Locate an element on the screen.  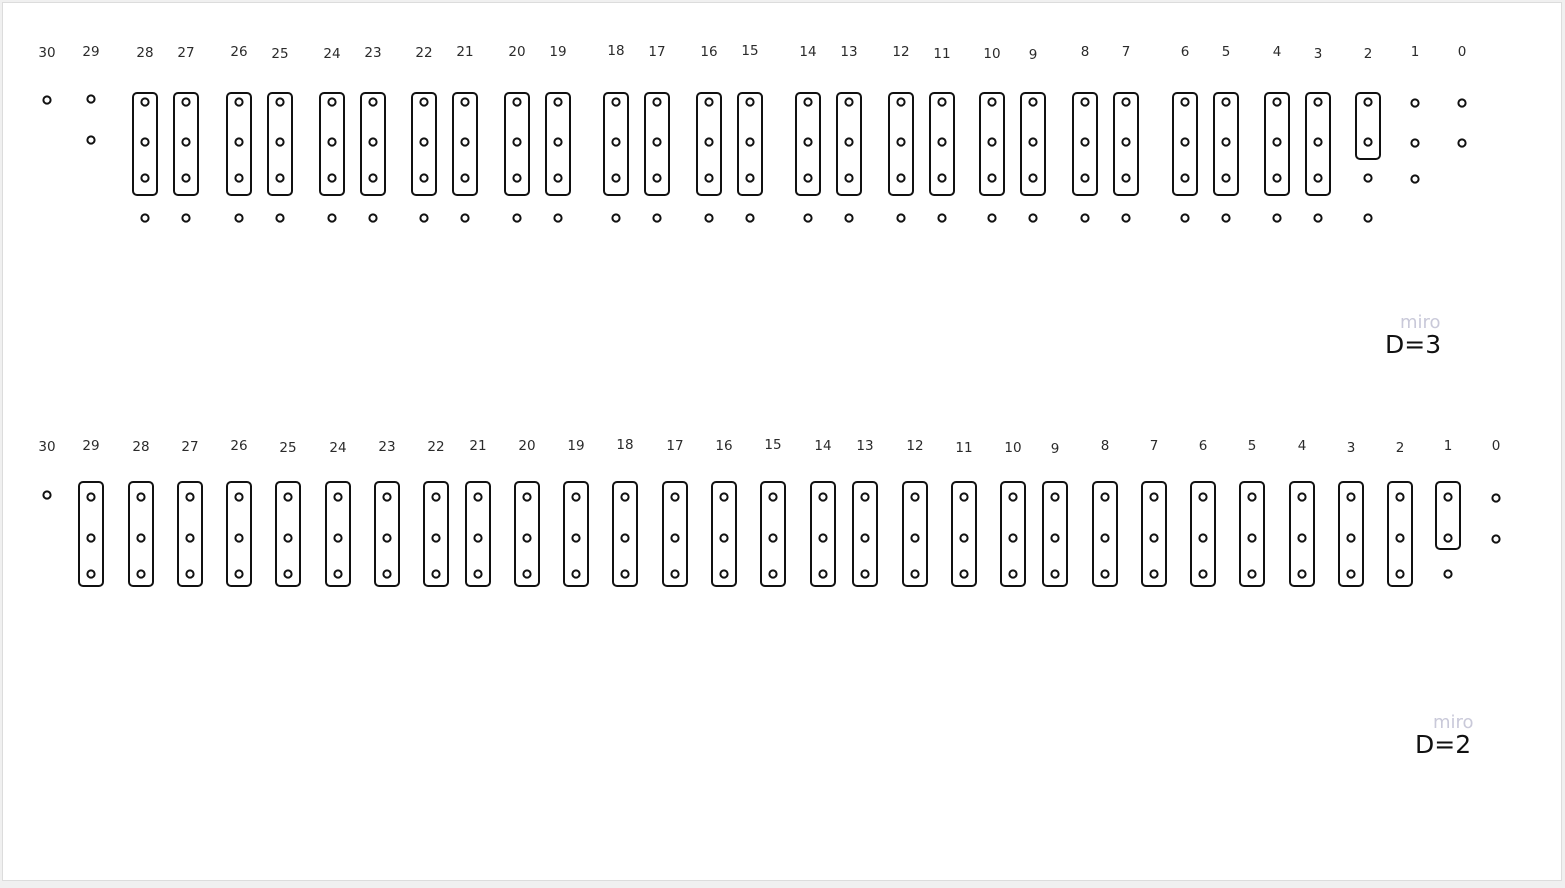
diagram-label: D=3 is located at coordinates (1413, 344).